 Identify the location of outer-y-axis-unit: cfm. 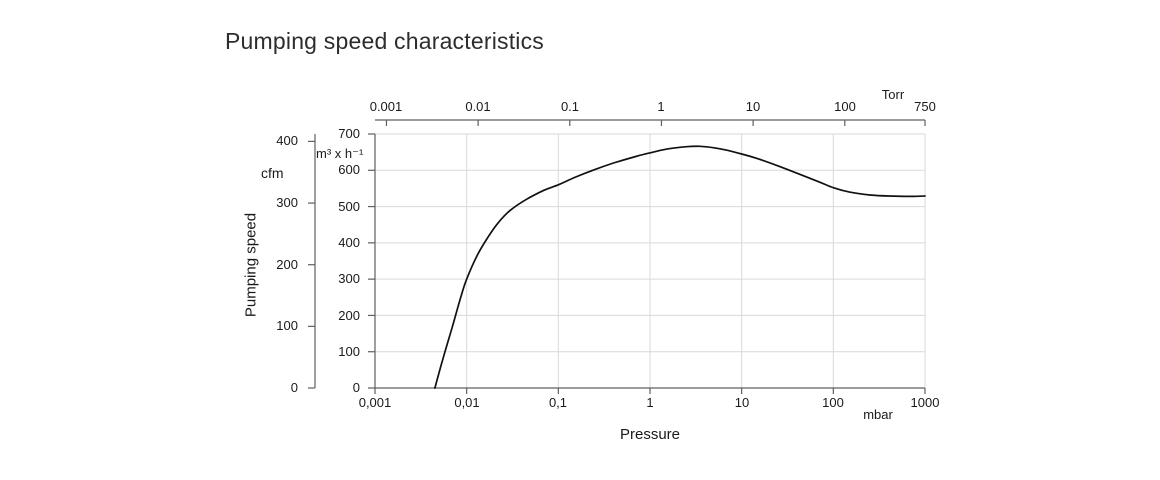
(272, 173).